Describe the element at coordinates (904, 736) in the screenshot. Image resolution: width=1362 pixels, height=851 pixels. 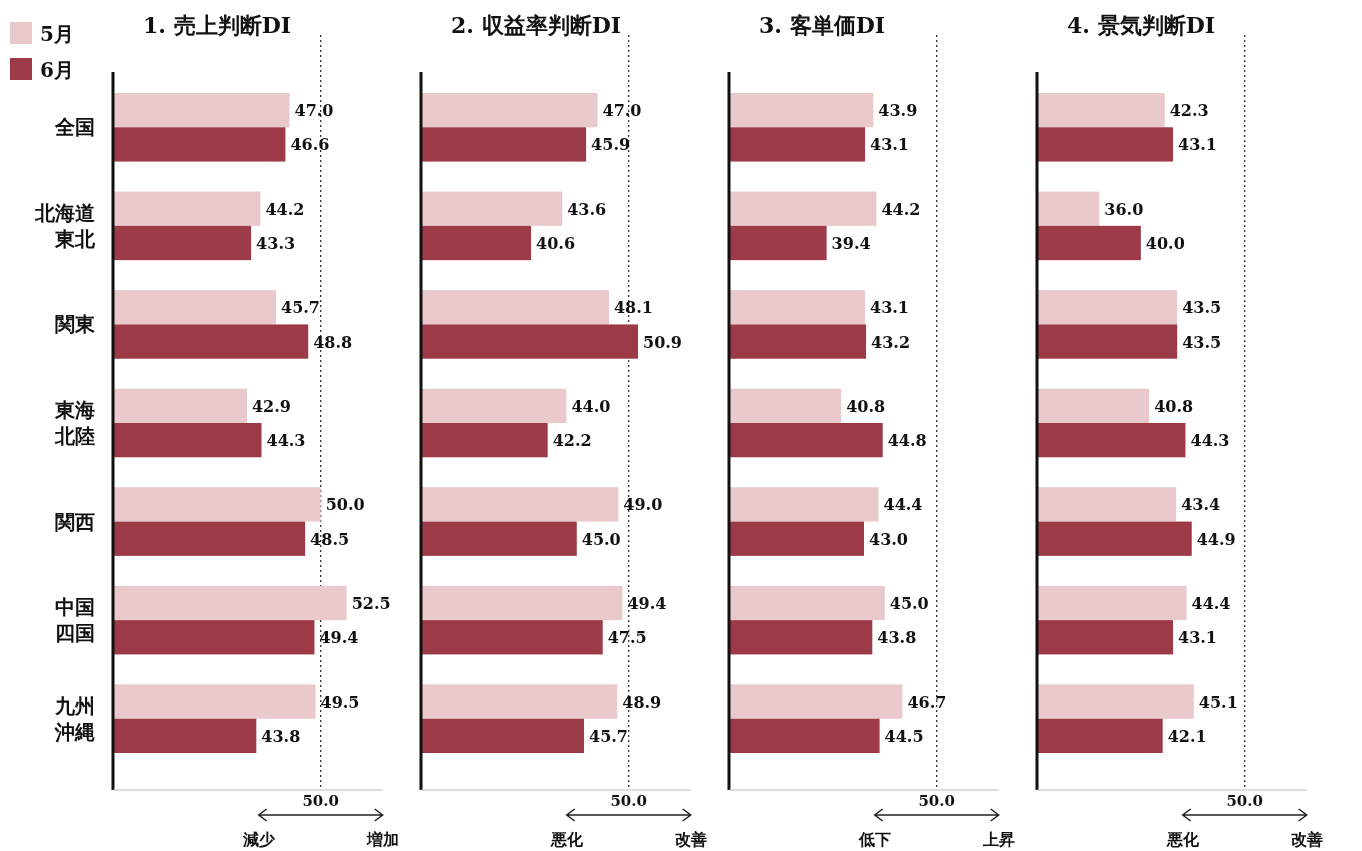
I see `data-label: 44.5` at that location.